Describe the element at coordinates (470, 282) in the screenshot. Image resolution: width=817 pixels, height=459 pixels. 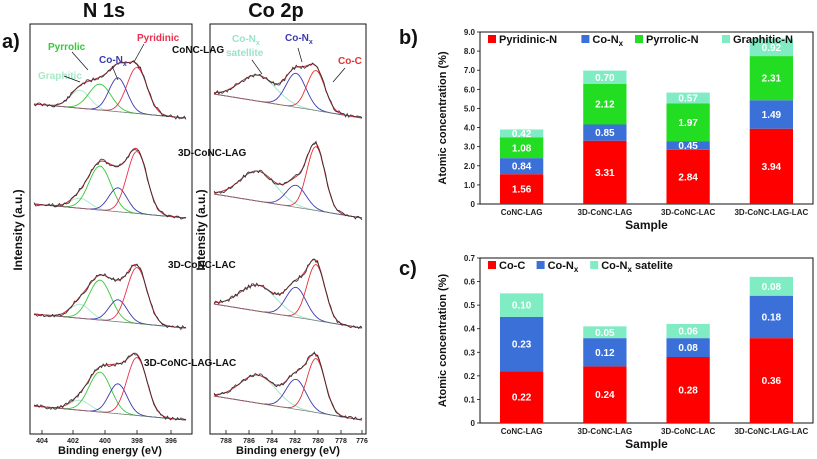
I see `y-tick-label: 0.6` at that location.